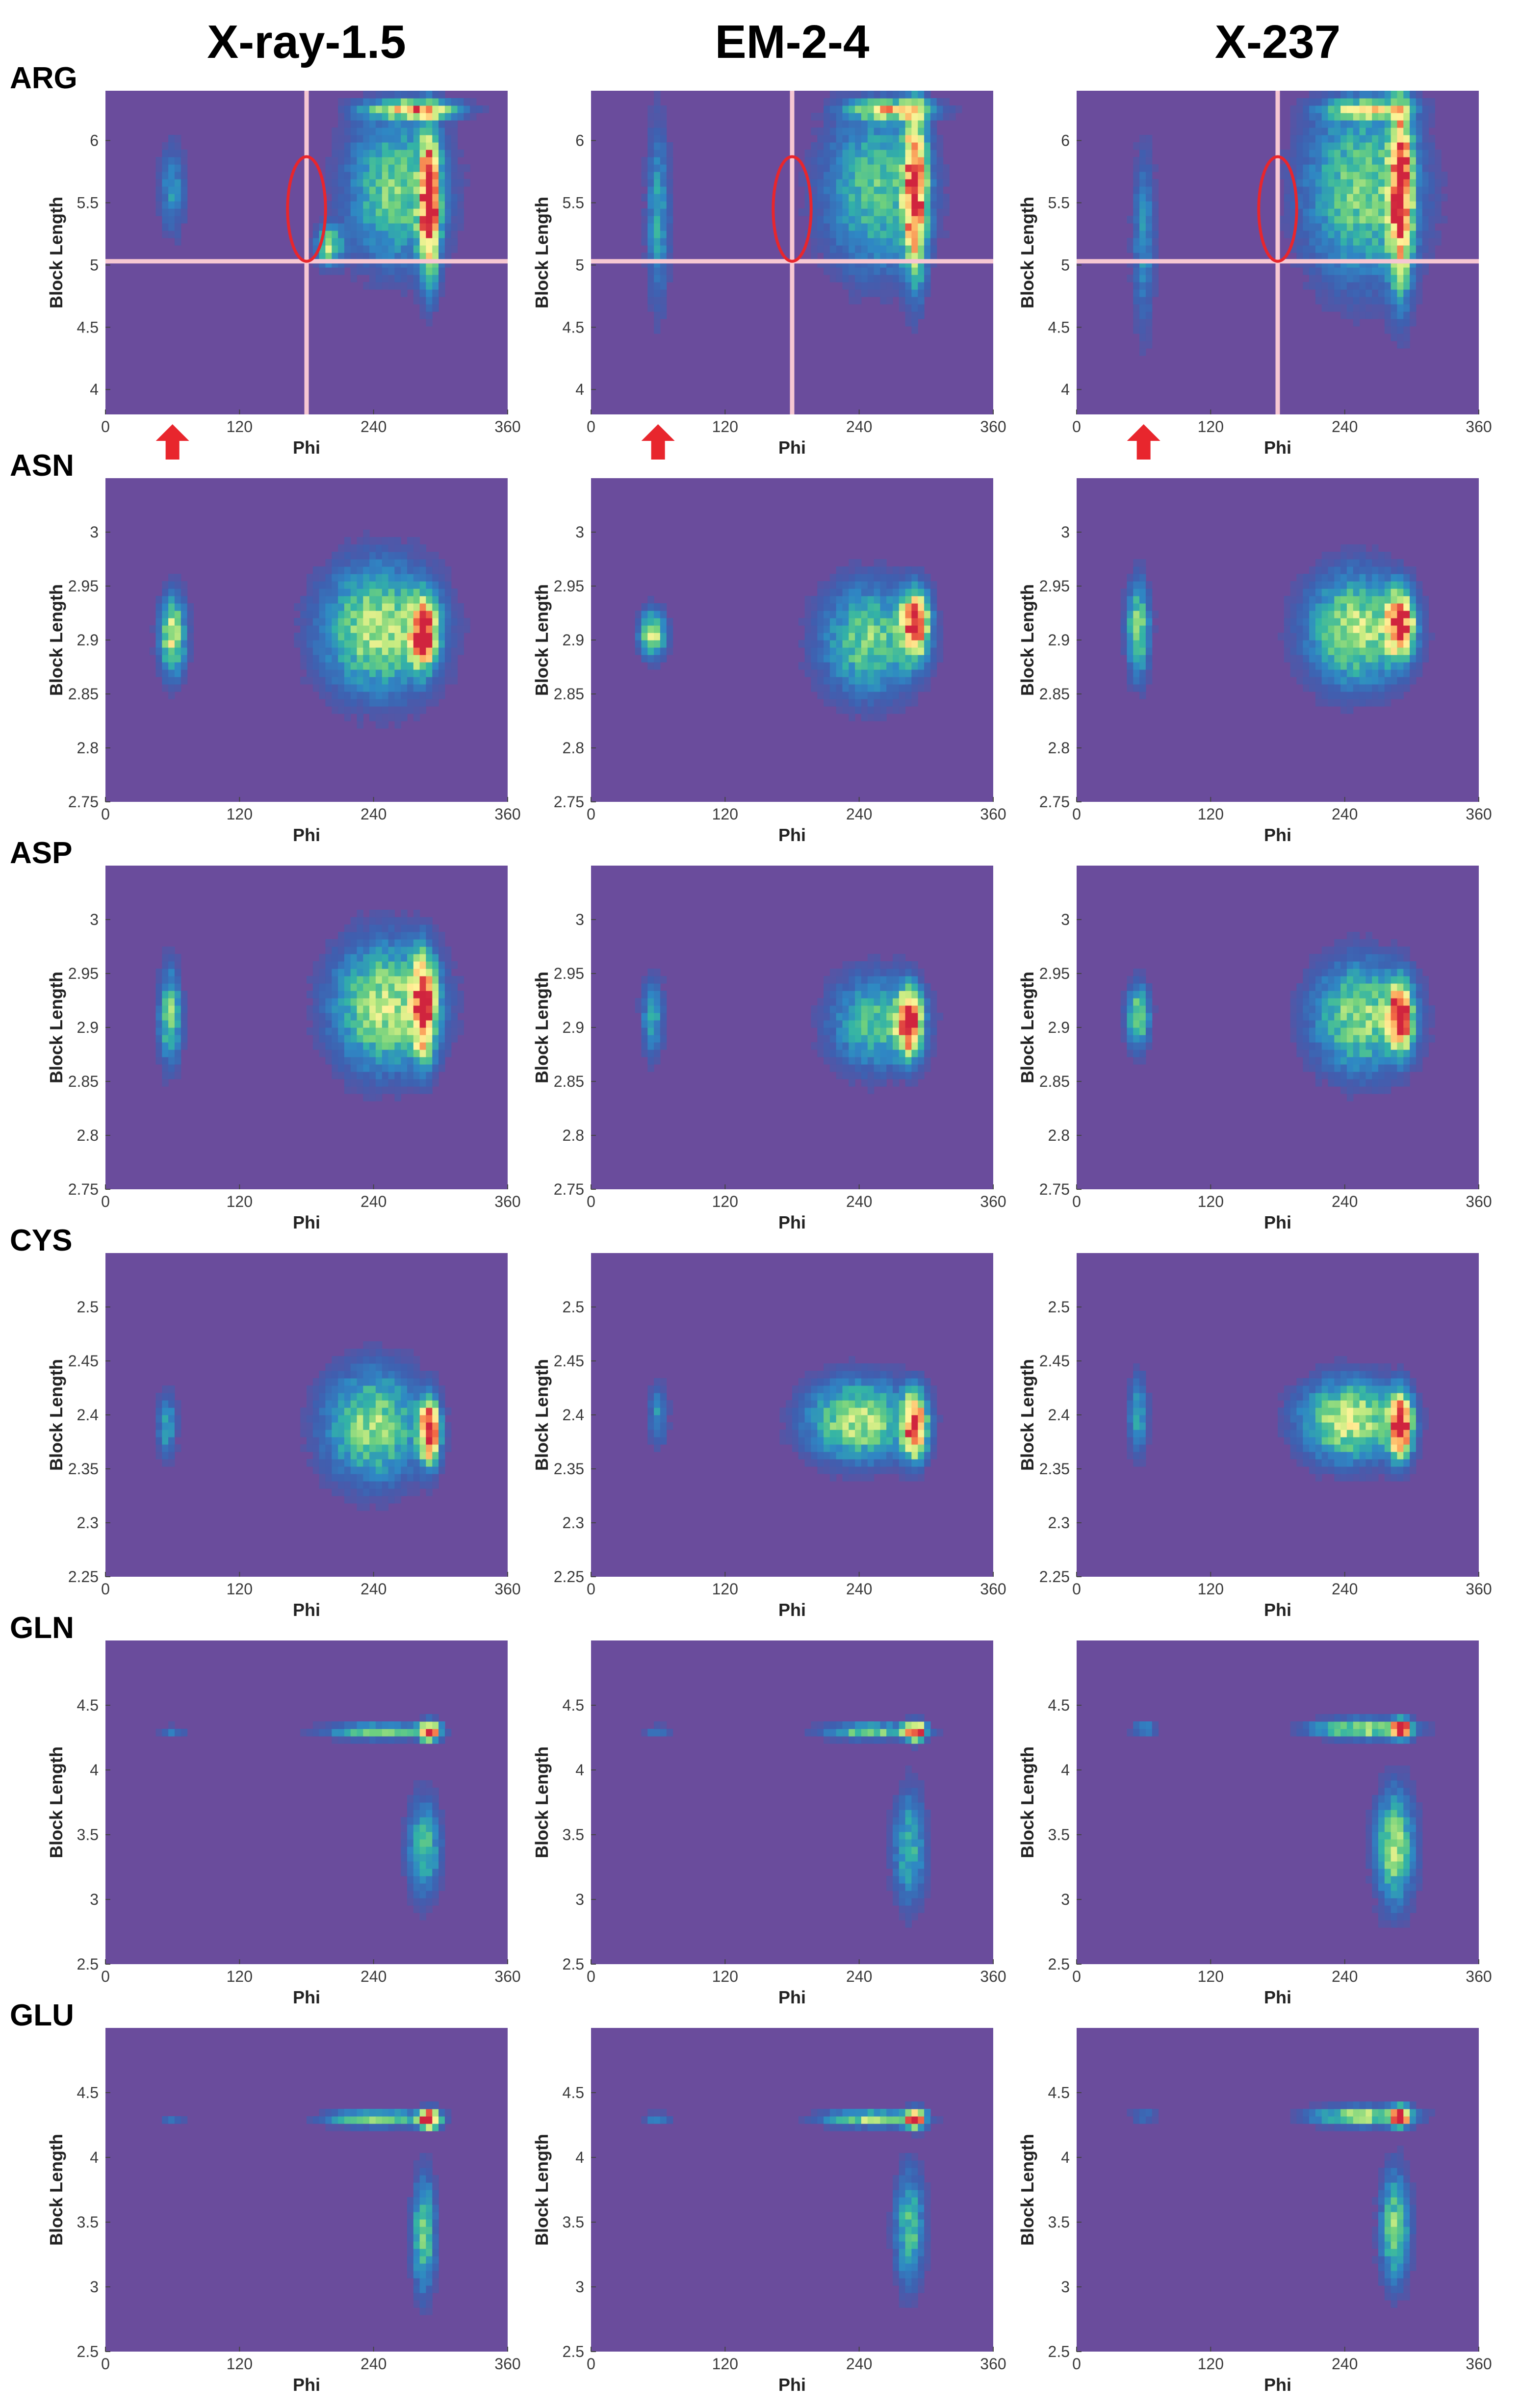 This screenshot has width=1520, height=2408. I want to click on y-tick-label: 2.9, so click(88, 1027).